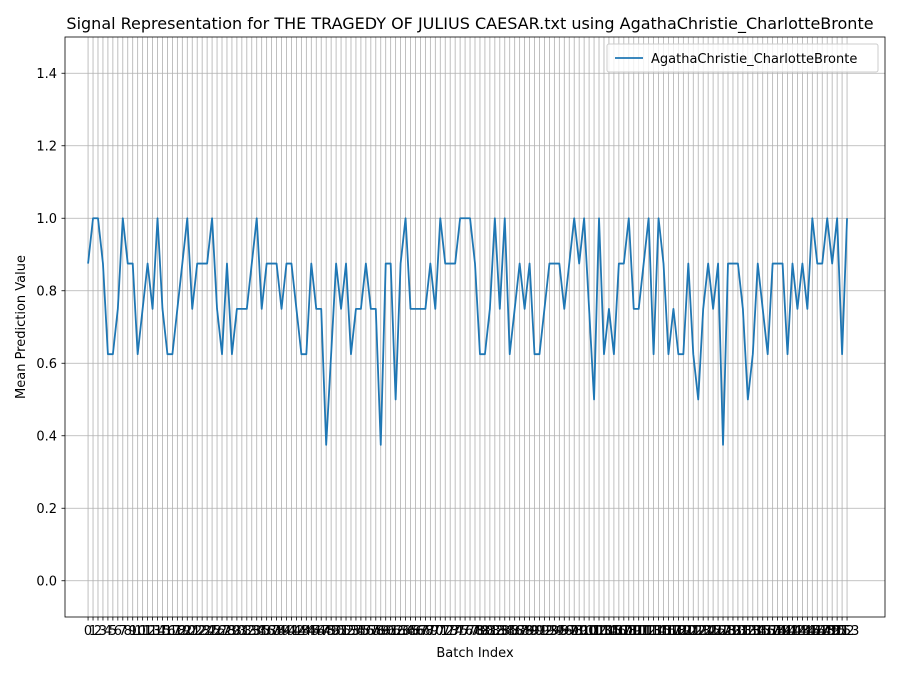 This screenshot has height=675, width=900. I want to click on x-tick-label: 43, so click(301, 631).